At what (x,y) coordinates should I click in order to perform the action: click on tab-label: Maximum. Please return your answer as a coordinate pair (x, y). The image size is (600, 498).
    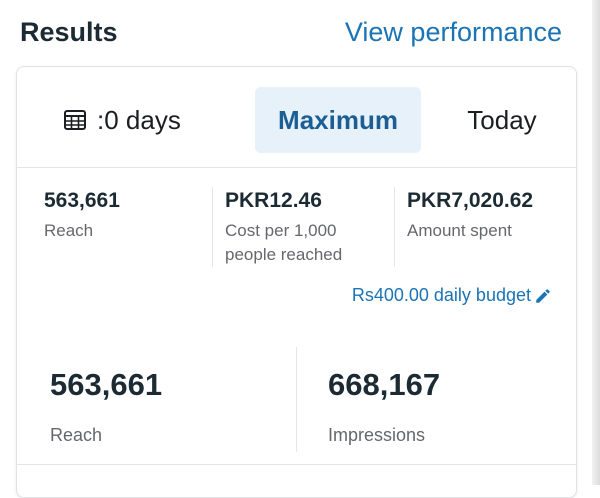
    Looking at the image, I should click on (338, 119).